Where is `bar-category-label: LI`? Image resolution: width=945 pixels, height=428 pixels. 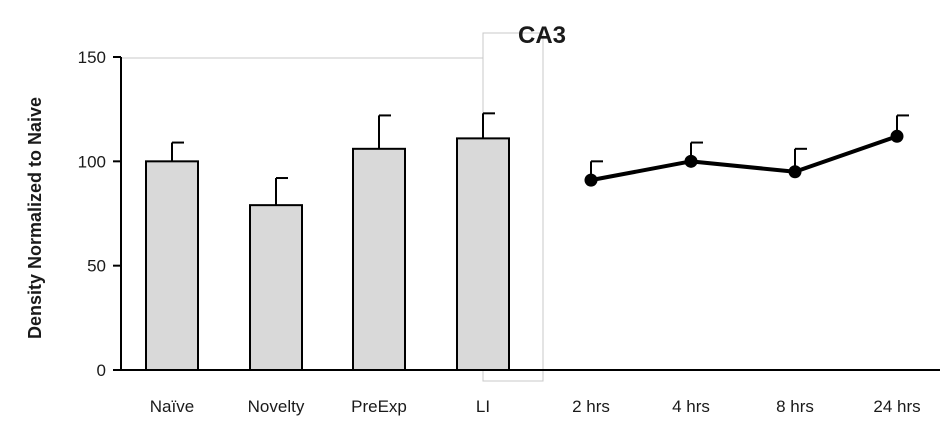
bar-category-label: LI is located at coordinates (483, 406).